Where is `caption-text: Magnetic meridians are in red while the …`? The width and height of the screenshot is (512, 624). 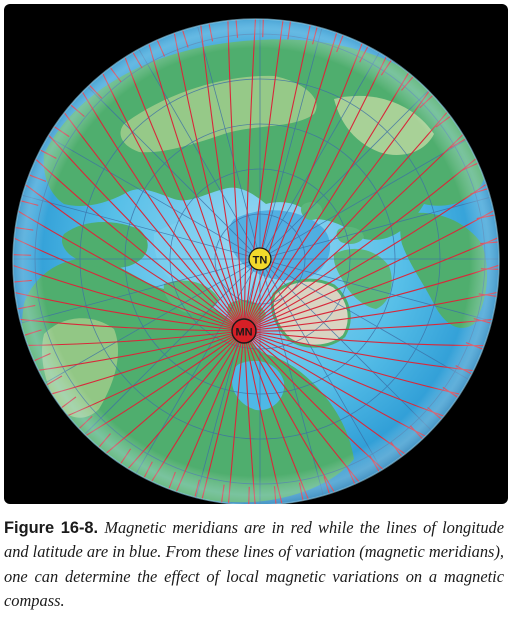
caption-text: Magnetic meridians are in red while the … is located at coordinates (254, 564).